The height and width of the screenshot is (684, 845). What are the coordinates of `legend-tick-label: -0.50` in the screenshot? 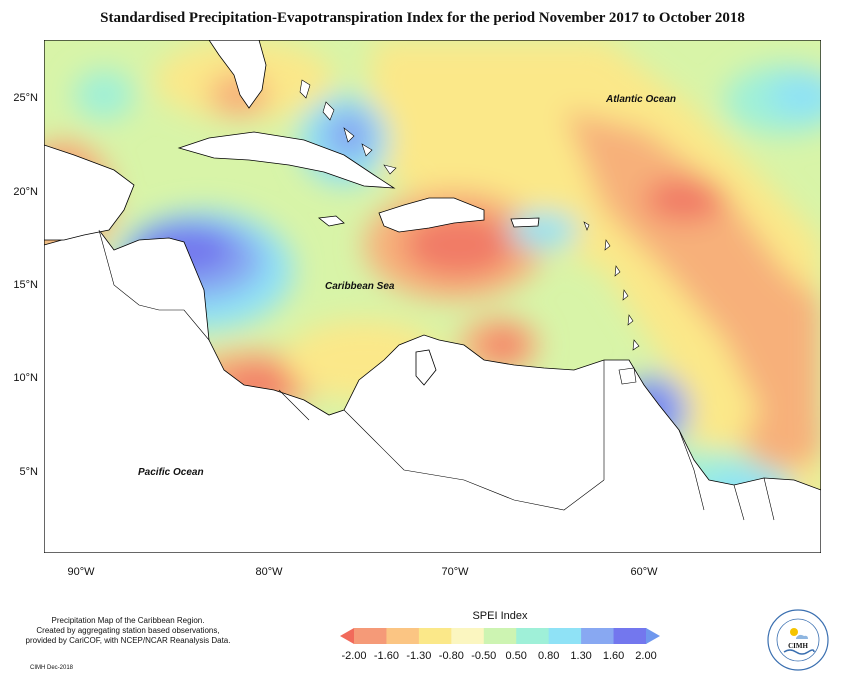 It's located at (484, 656).